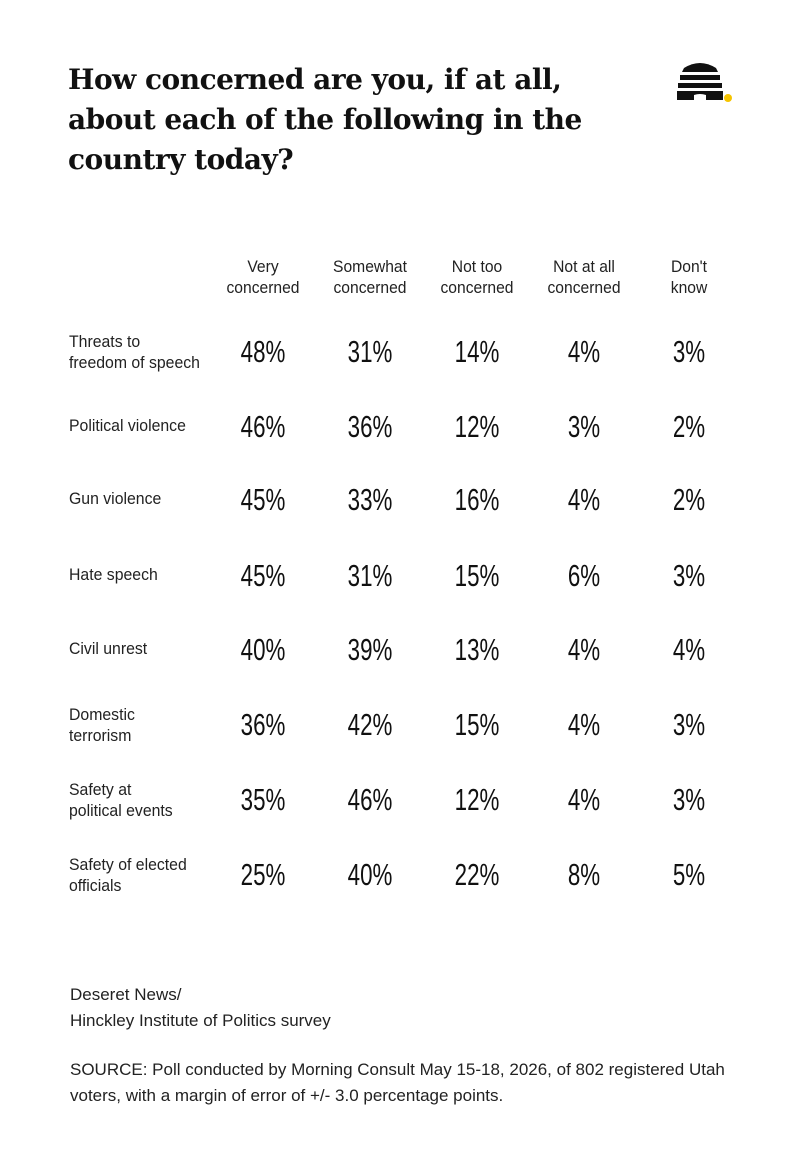 Image resolution: width=800 pixels, height=1166 pixels. What do you see at coordinates (704, 82) in the screenshot?
I see `beehive-icon` at bounding box center [704, 82].